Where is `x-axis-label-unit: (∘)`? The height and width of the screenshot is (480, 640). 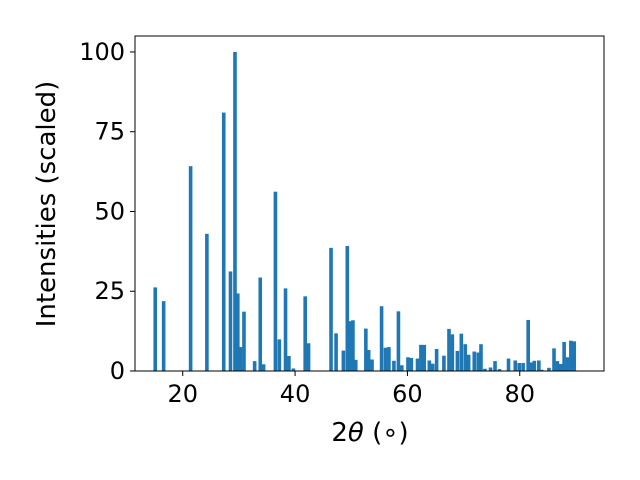
x-axis-label-unit: (∘) is located at coordinates (386, 433).